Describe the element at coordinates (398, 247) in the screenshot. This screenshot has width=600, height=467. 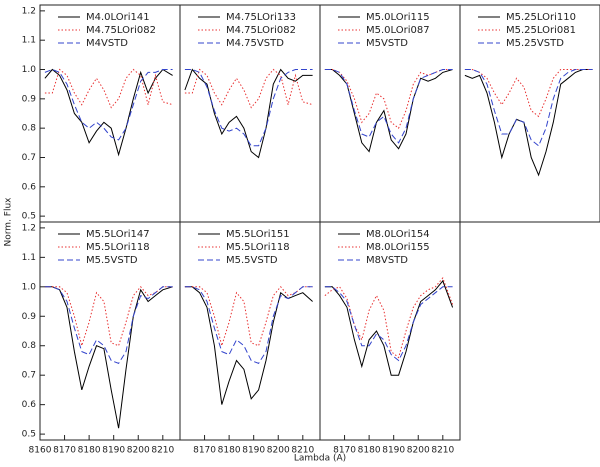
I see `legend-label: M8.0LOri155` at that location.